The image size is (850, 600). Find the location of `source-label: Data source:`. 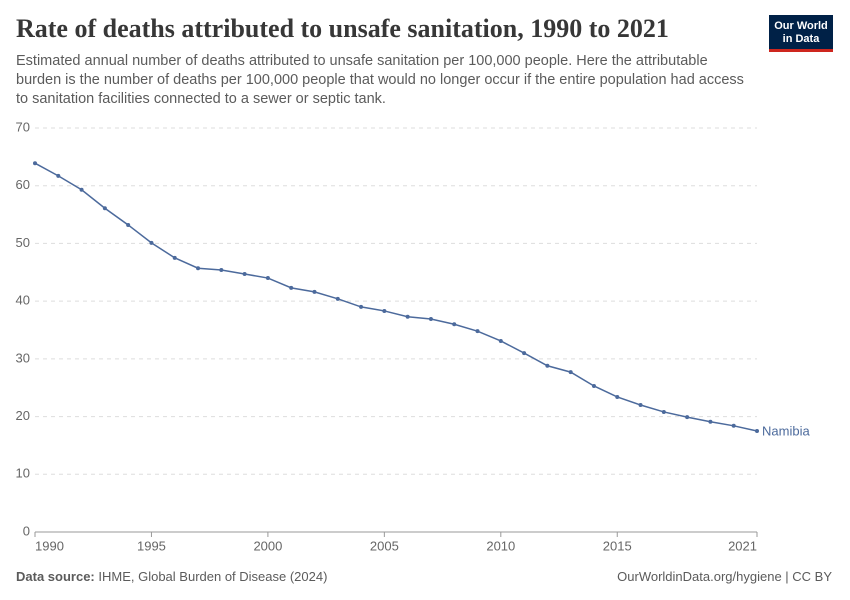

source-label: Data source: is located at coordinates (55, 576).